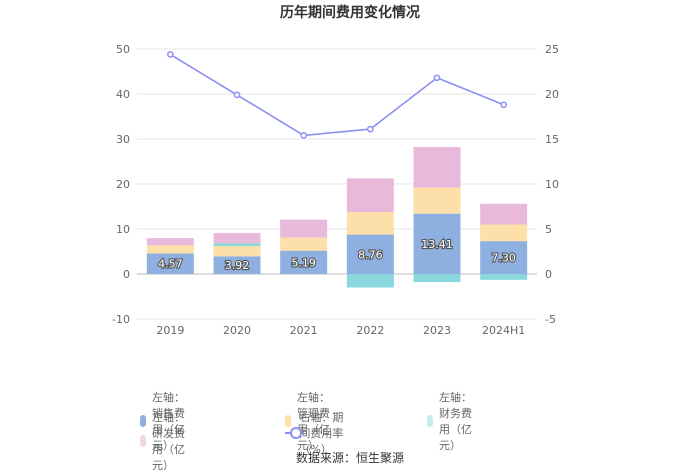 Image resolution: width=700 pixels, height=473 pixels. What do you see at coordinates (294, 433) in the screenshot?
I see `legend-swatch-rate` at bounding box center [294, 433].